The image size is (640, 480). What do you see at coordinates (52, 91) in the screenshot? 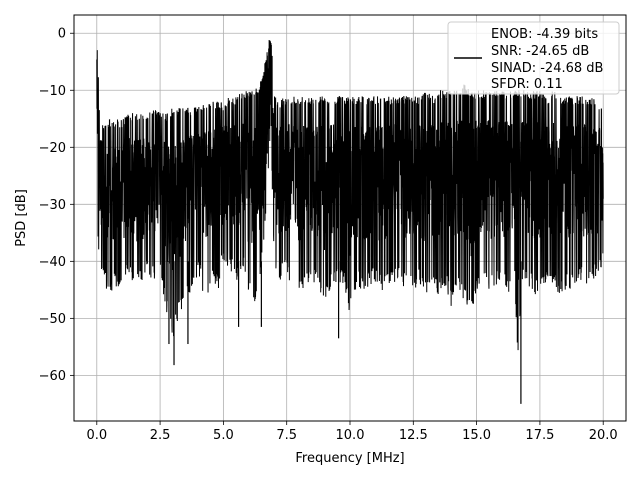
I see `y-tick-label: −10` at bounding box center [52, 91].